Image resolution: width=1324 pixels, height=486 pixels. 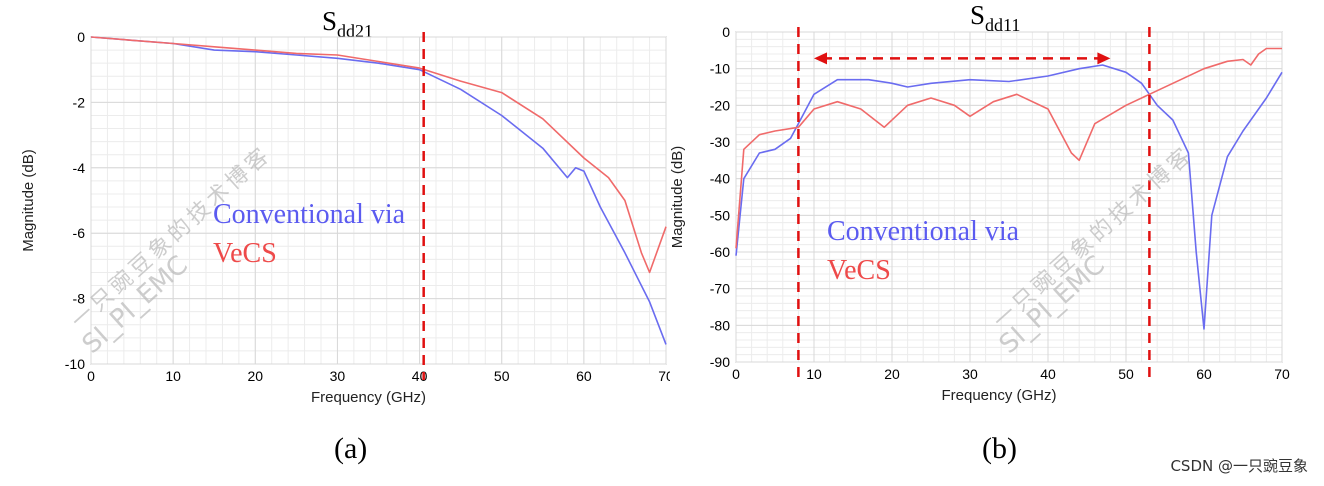 What do you see at coordinates (1104, 58) in the screenshot?
I see `arrowhead-right` at bounding box center [1104, 58].